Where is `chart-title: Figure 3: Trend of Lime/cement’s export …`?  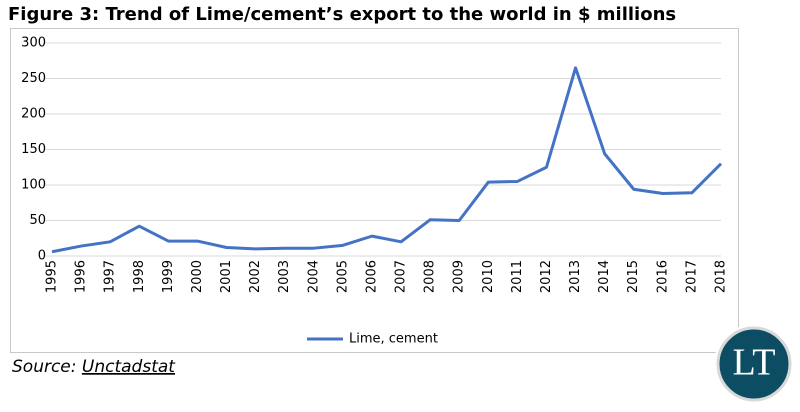 chart-title: Figure 3: Trend of Lime/cement’s export … is located at coordinates (342, 14).